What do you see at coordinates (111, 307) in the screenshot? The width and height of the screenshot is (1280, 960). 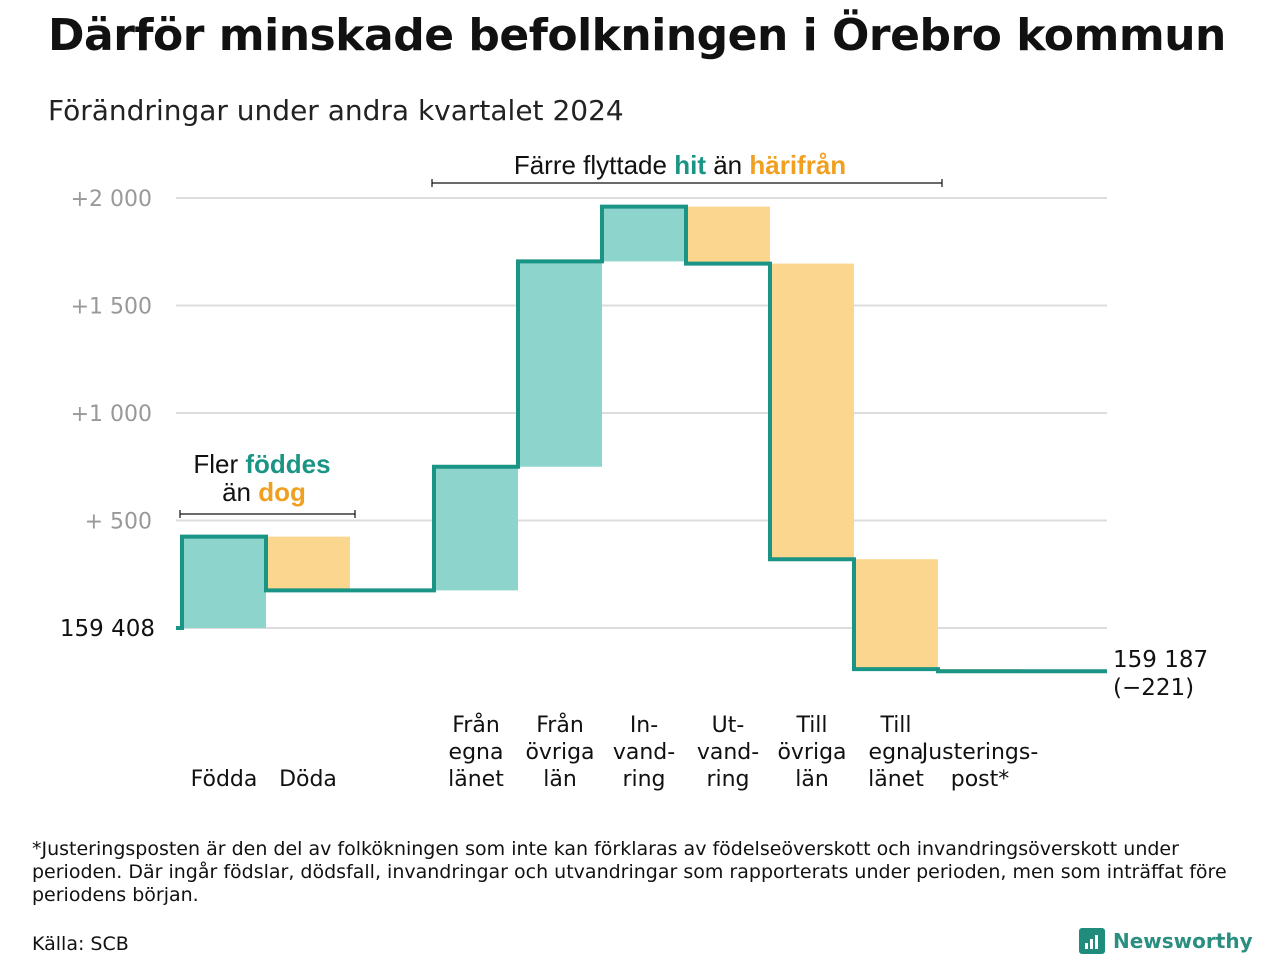 I see `y-tick-label: +1 500` at bounding box center [111, 307].